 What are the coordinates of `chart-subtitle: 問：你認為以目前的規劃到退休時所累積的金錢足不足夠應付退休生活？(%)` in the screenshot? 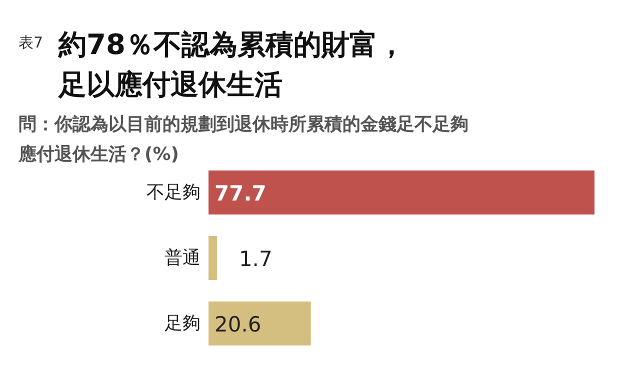 It's located at (243, 139).